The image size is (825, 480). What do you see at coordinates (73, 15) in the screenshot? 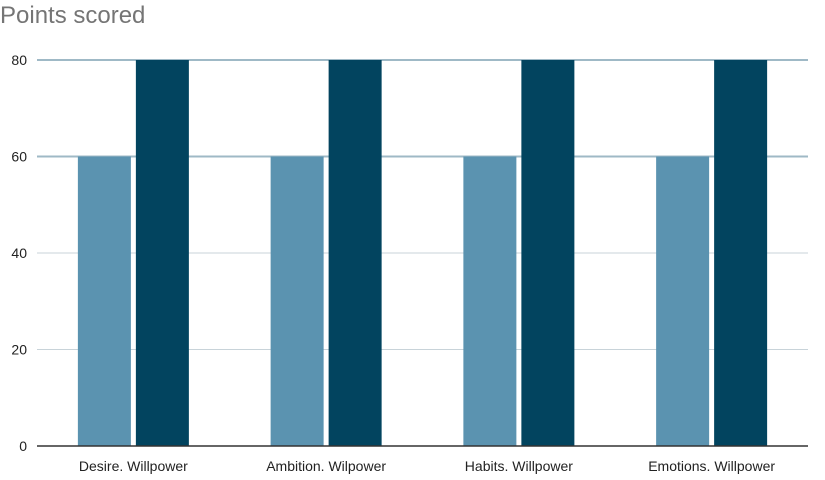
I see `chart-title: Points scored` at bounding box center [73, 15].